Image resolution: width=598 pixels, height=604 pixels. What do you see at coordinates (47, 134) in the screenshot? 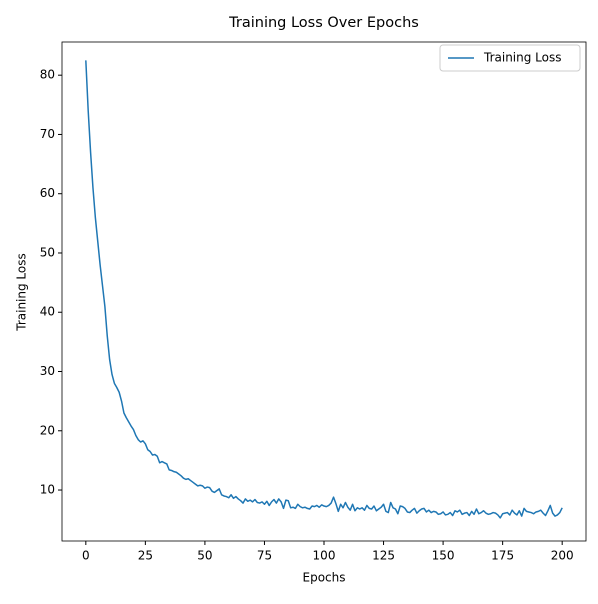
I see `y-tick-label: 70` at bounding box center [47, 134].